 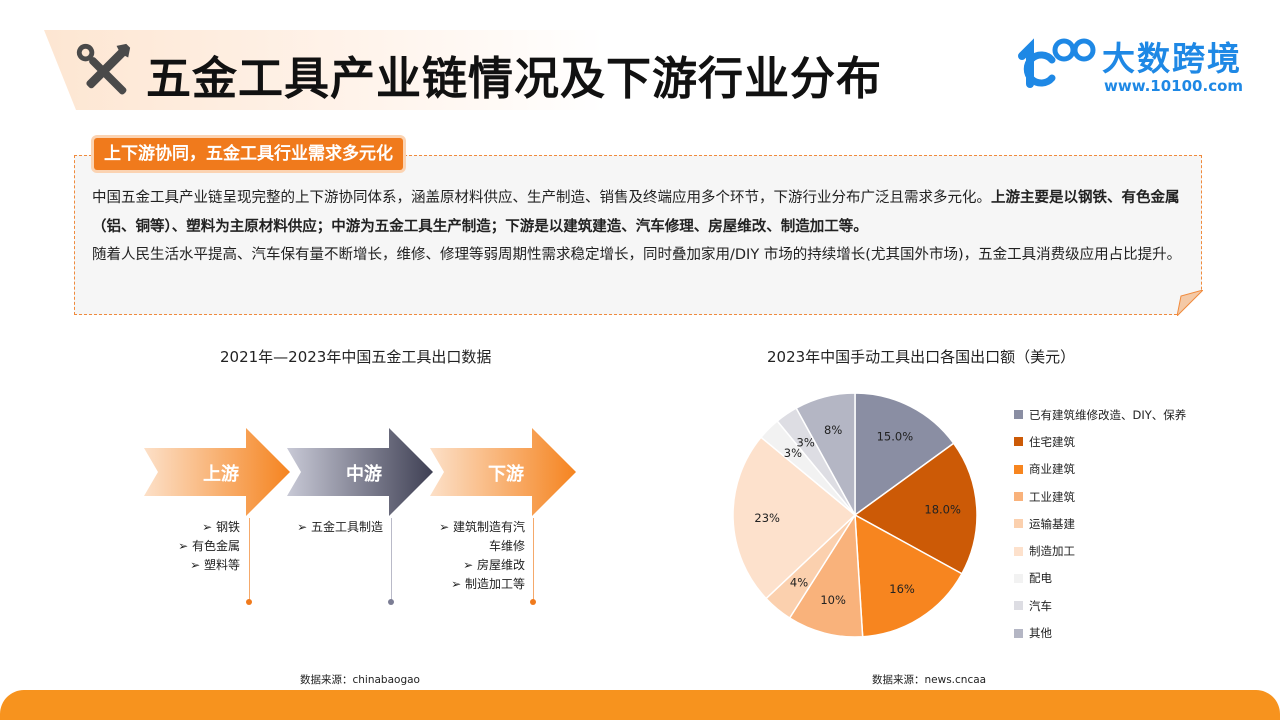 I want to click on pie-slice-label: 23%, so click(x=767, y=518).